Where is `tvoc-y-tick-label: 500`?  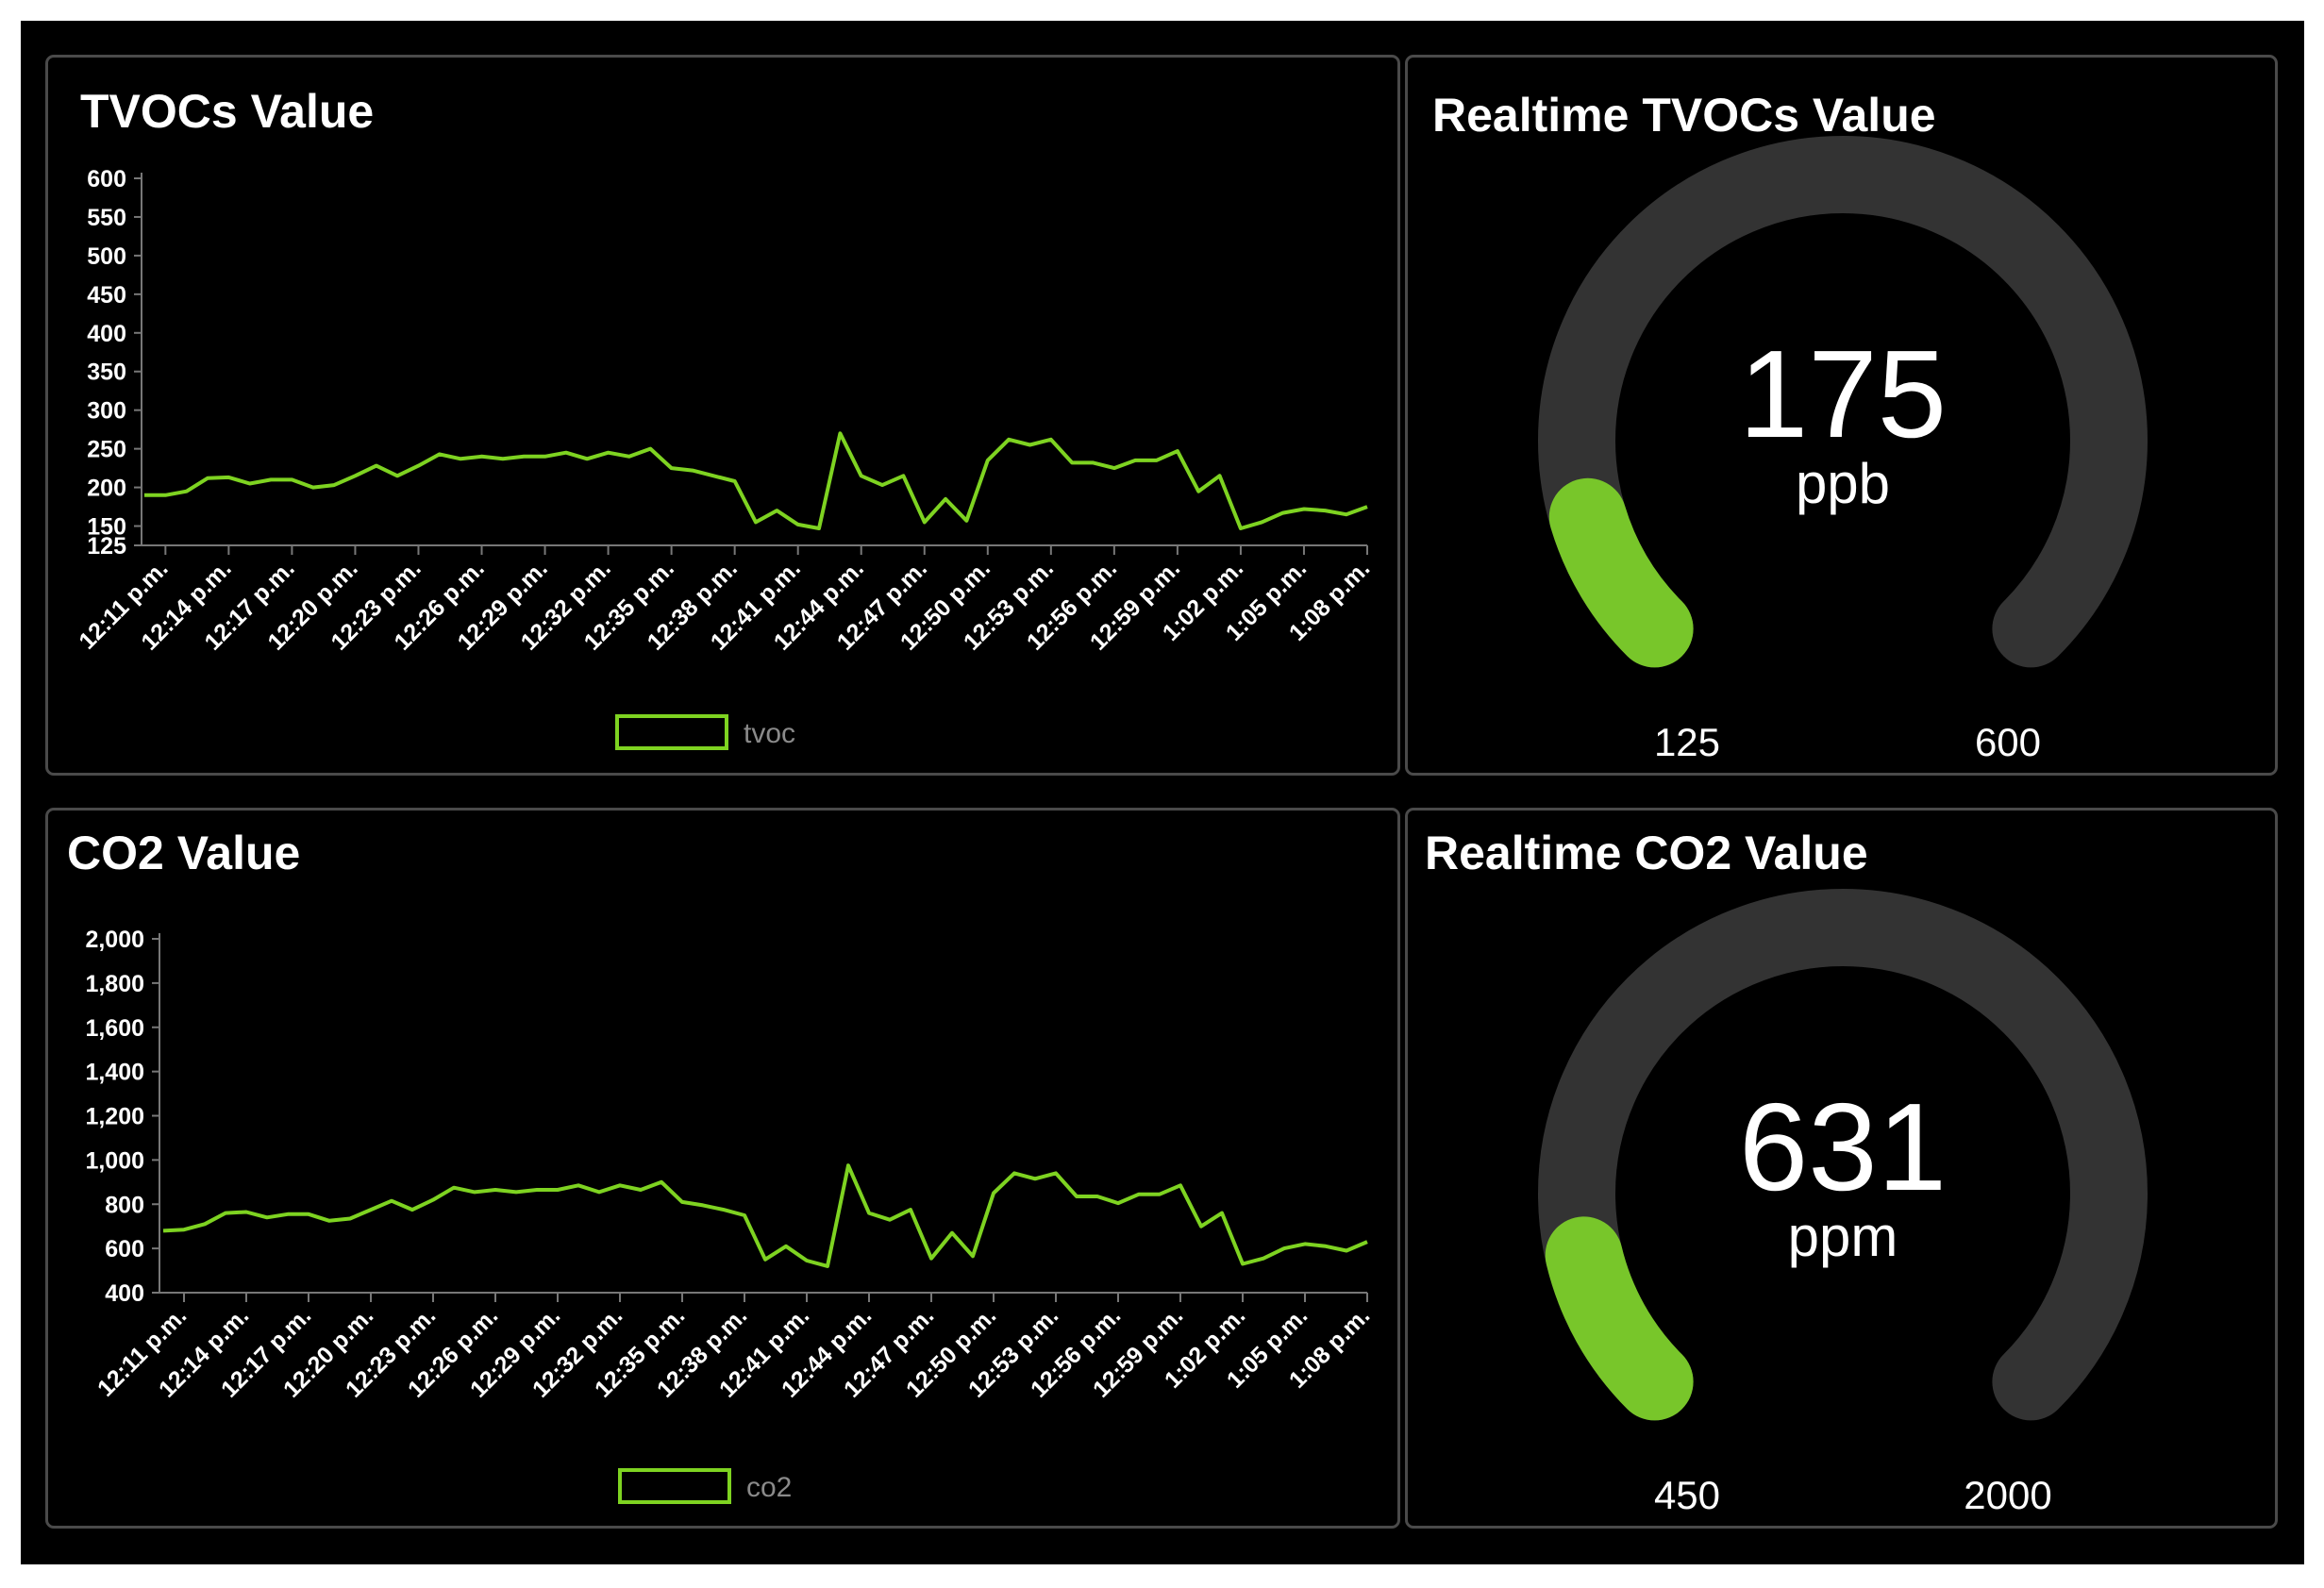
tvoc-y-tick-label: 500 is located at coordinates (106, 256).